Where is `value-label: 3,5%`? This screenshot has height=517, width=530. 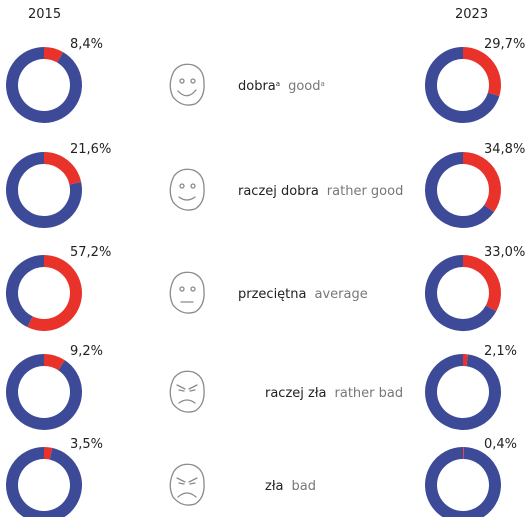 value-label: 3,5% is located at coordinates (86, 444).